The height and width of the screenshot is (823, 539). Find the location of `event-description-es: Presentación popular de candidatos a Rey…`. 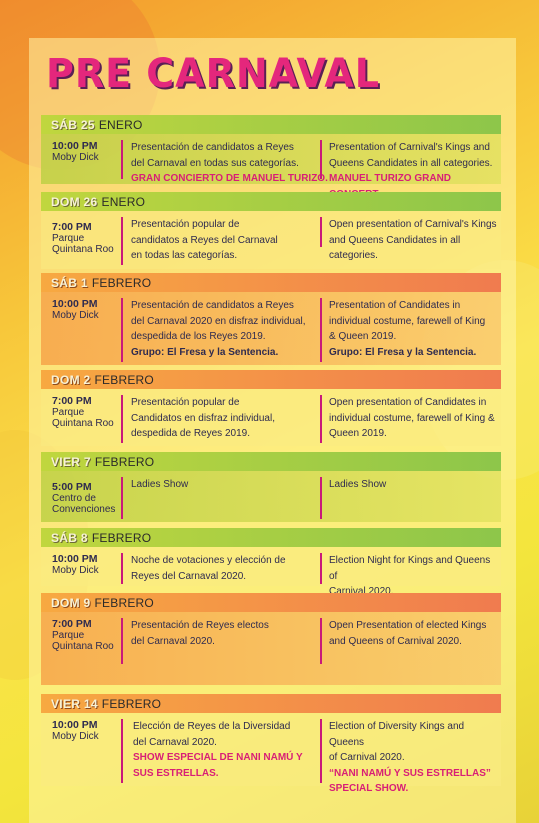

event-description-es: Presentación popular de candidatos a Rey… is located at coordinates (204, 240).